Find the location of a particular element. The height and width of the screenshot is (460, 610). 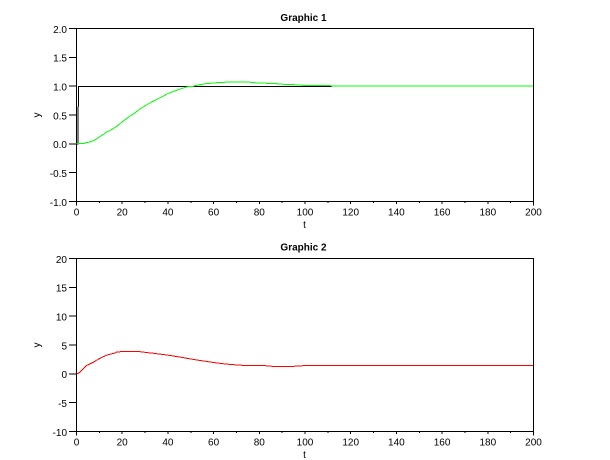

svg-text: 0.0 is located at coordinates (60, 145).